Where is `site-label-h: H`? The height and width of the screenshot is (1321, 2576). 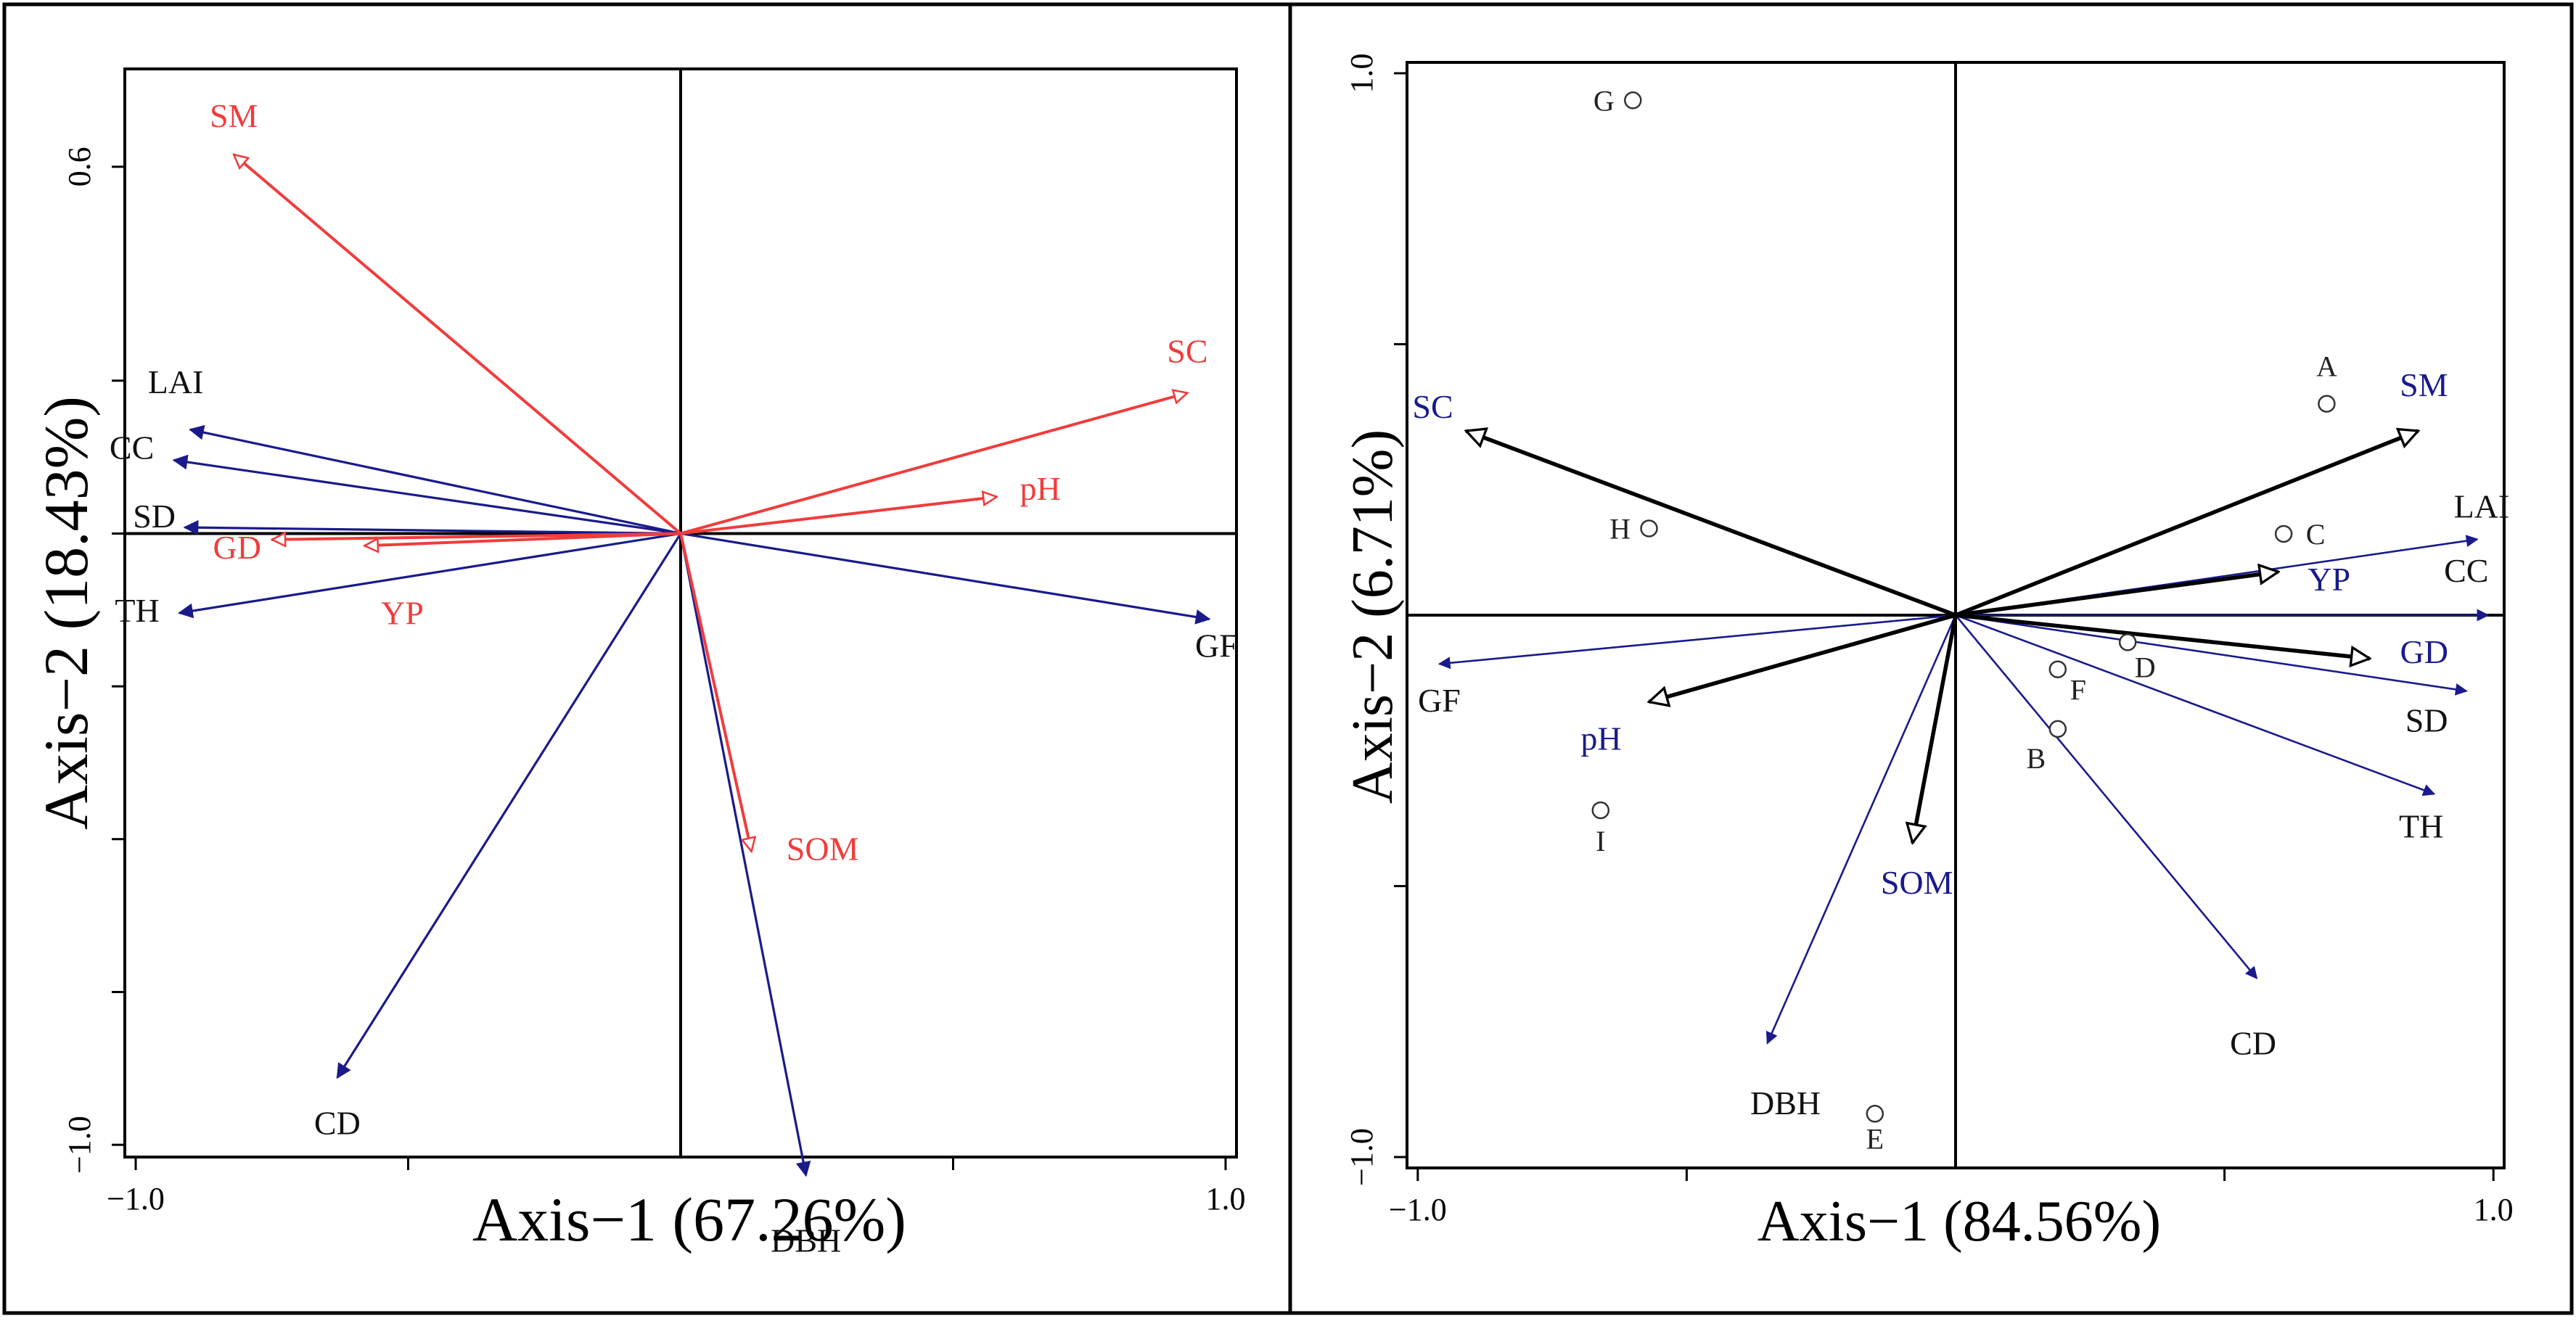
site-label-h: H is located at coordinates (1619, 528).